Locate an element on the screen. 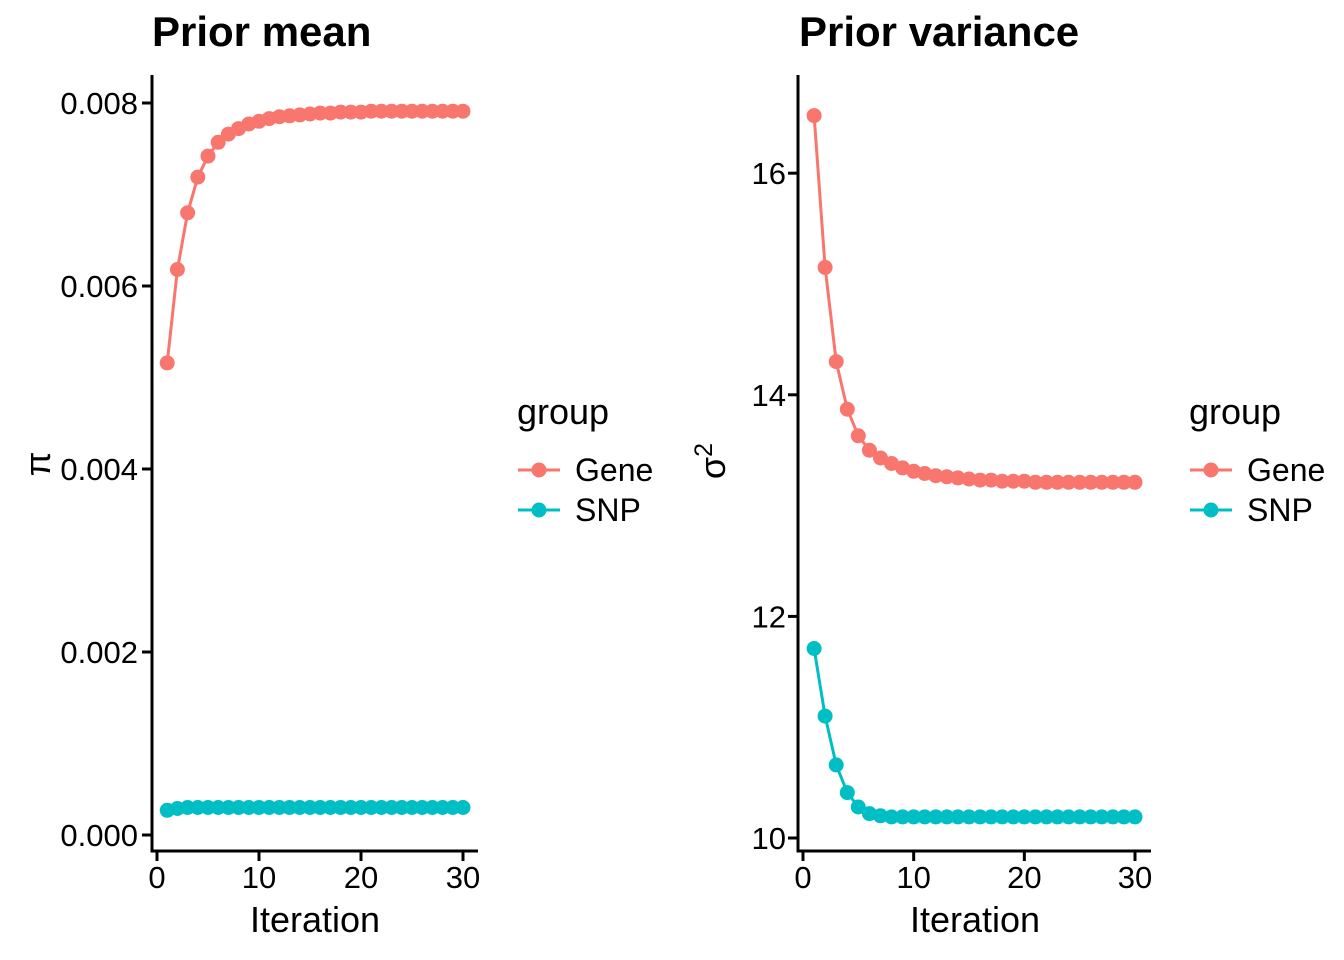 The height and width of the screenshot is (960, 1344). y-tick-label: 14 is located at coordinates (769, 395).